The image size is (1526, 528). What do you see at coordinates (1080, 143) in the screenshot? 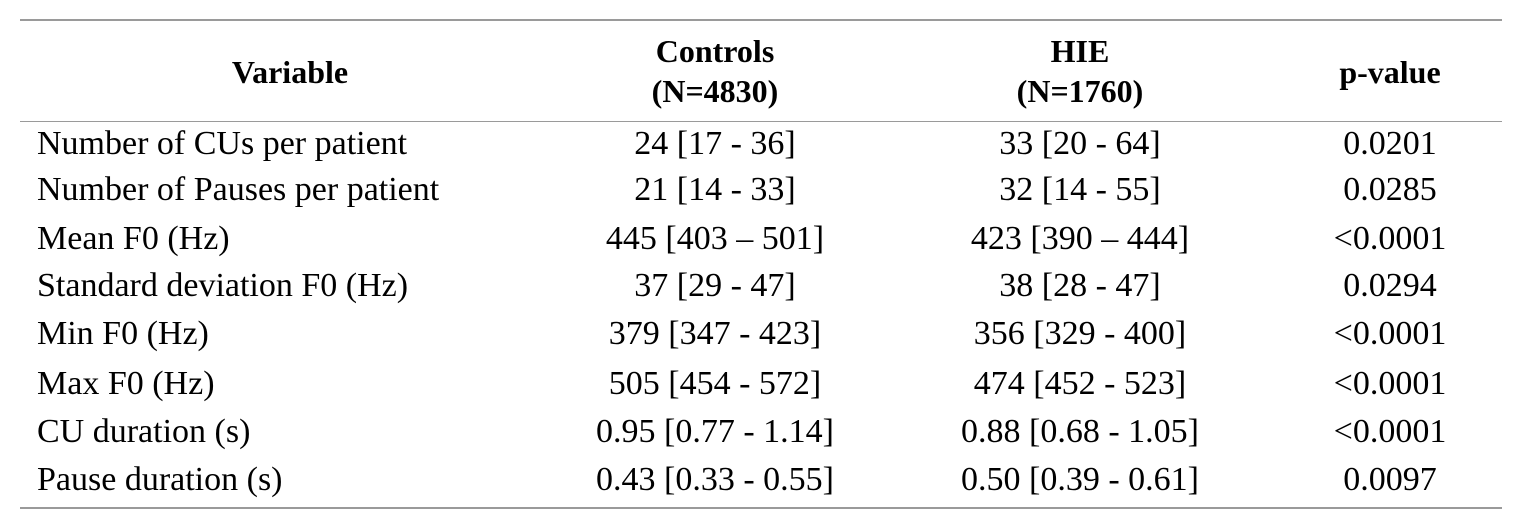
I see `cell-hie: 33 [20 - 64]` at bounding box center [1080, 143].